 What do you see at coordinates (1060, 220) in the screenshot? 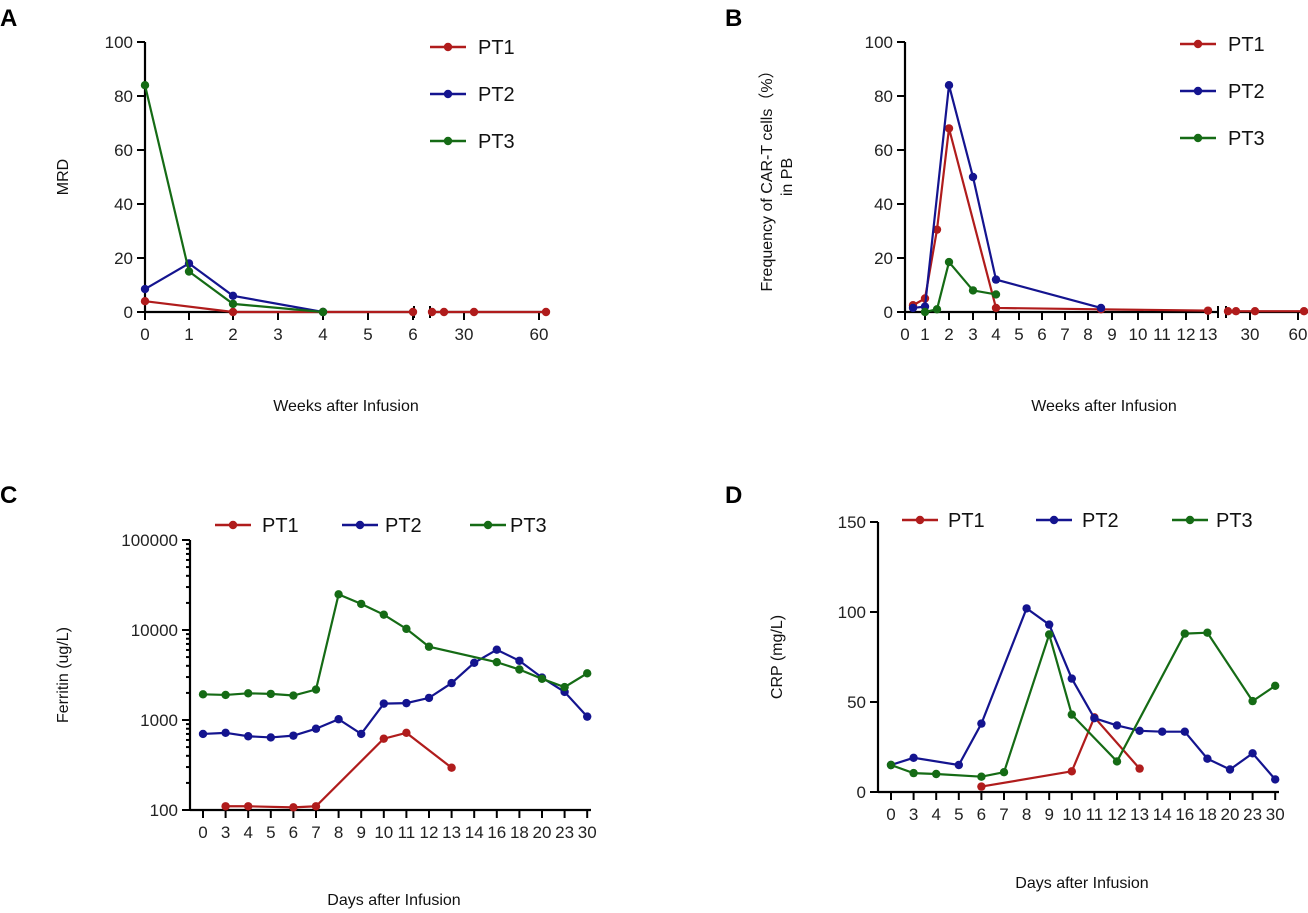
I see `series-line-pt1` at bounding box center [1060, 220].